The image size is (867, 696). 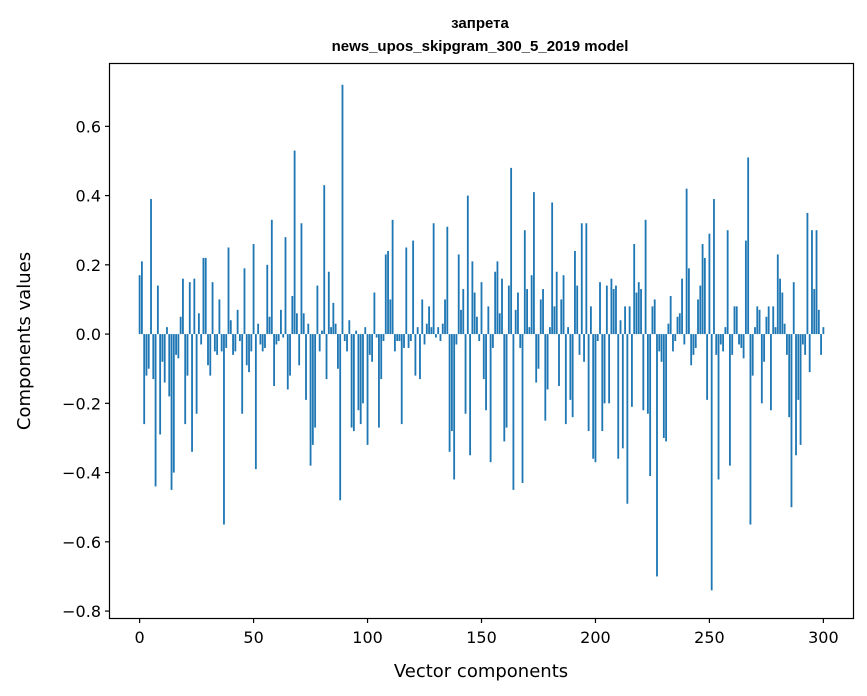 I want to click on y-tick-label: 0.6, so click(x=88, y=126).